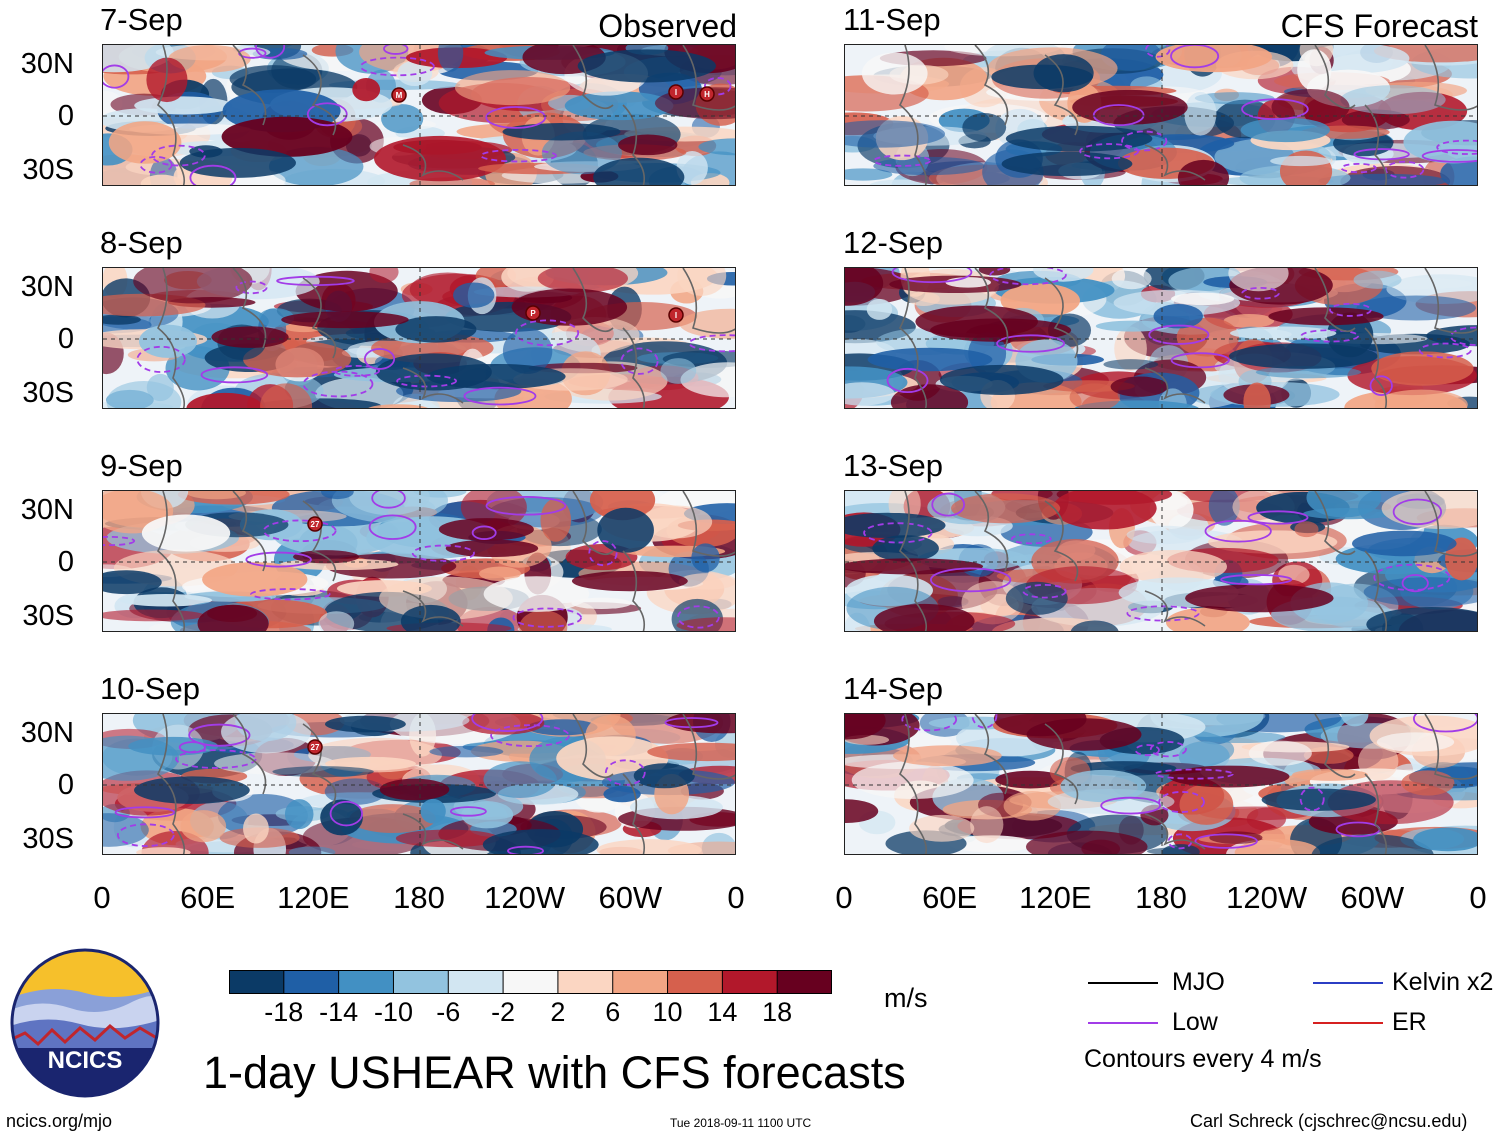 The height and width of the screenshot is (1137, 1510). Describe the element at coordinates (1161, 897) in the screenshot. I see `lon-label-180: 180` at that location.